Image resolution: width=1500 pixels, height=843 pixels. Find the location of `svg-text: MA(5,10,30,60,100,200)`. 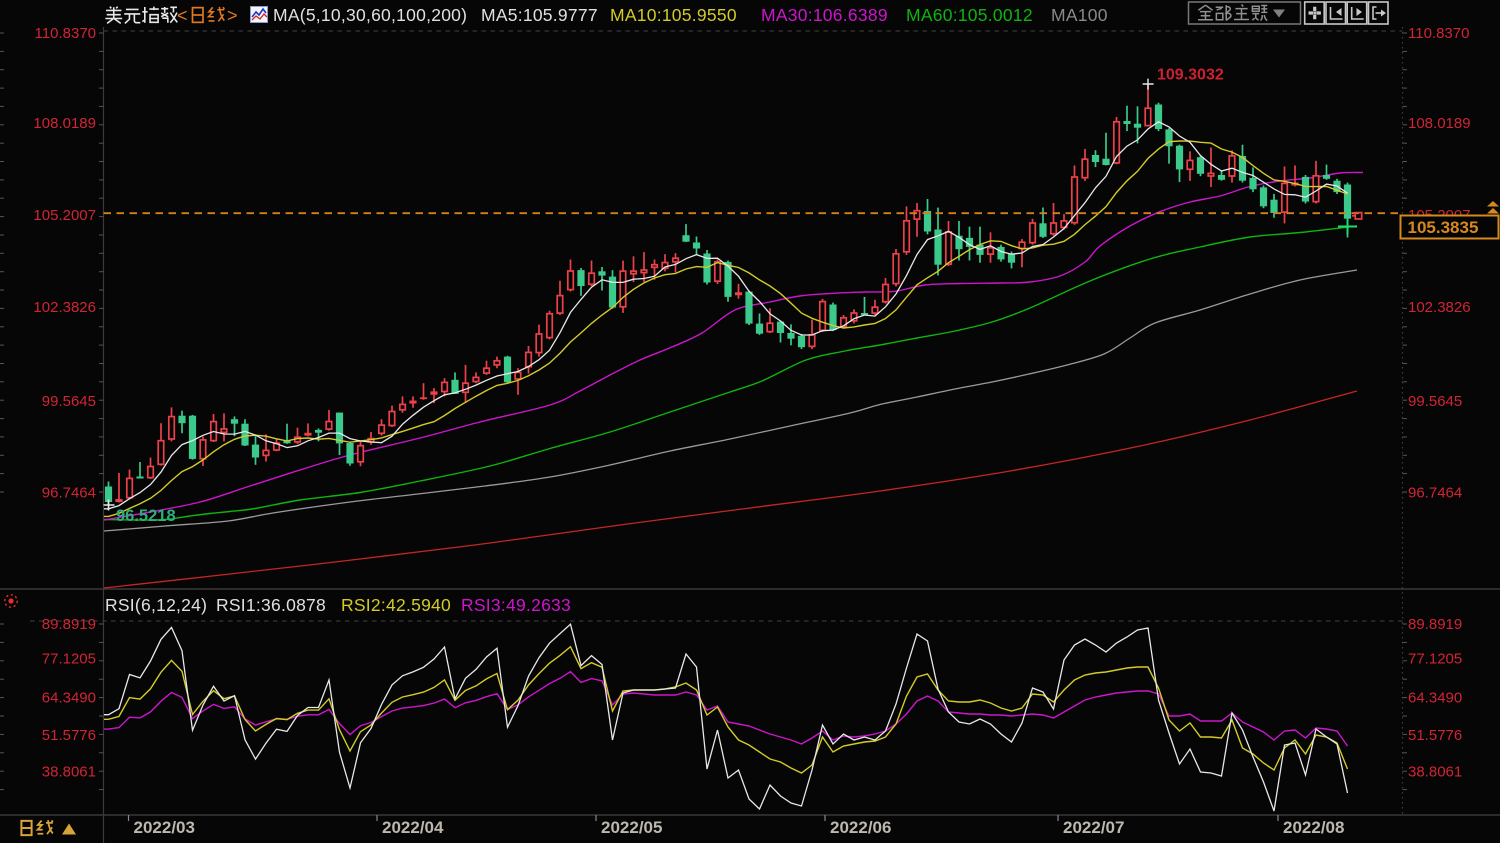

svg-text: MA(5,10,30,60,100,200) is located at coordinates (370, 15).